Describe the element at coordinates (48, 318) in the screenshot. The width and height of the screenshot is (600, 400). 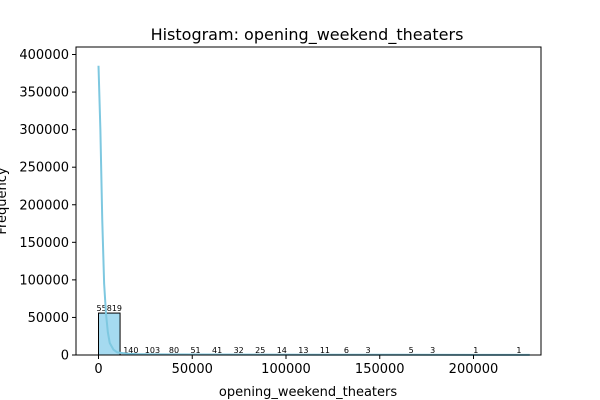
I see `y-tick-label-1: 50000` at that location.